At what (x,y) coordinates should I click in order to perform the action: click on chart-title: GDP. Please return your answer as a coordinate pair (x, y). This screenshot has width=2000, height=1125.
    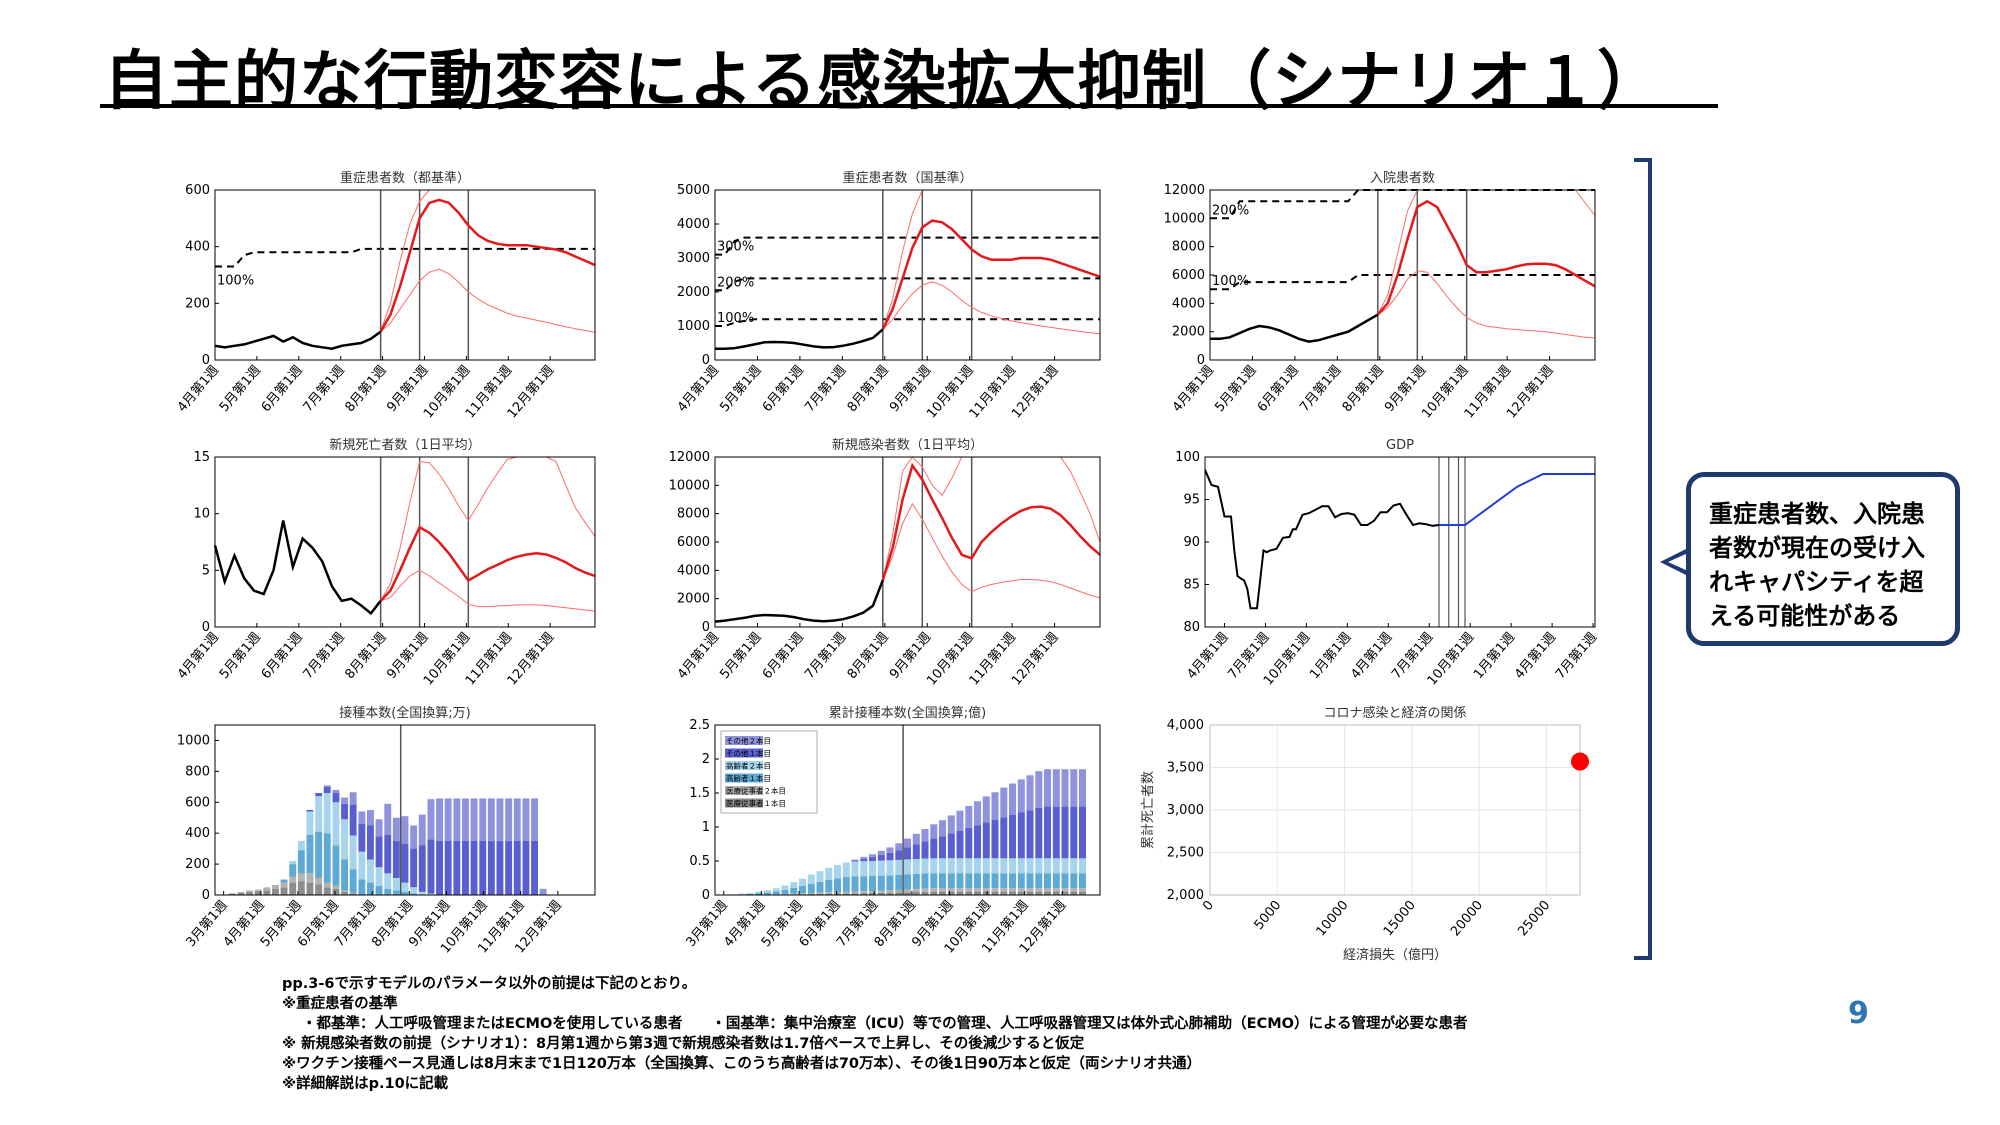
    Looking at the image, I should click on (1400, 445).